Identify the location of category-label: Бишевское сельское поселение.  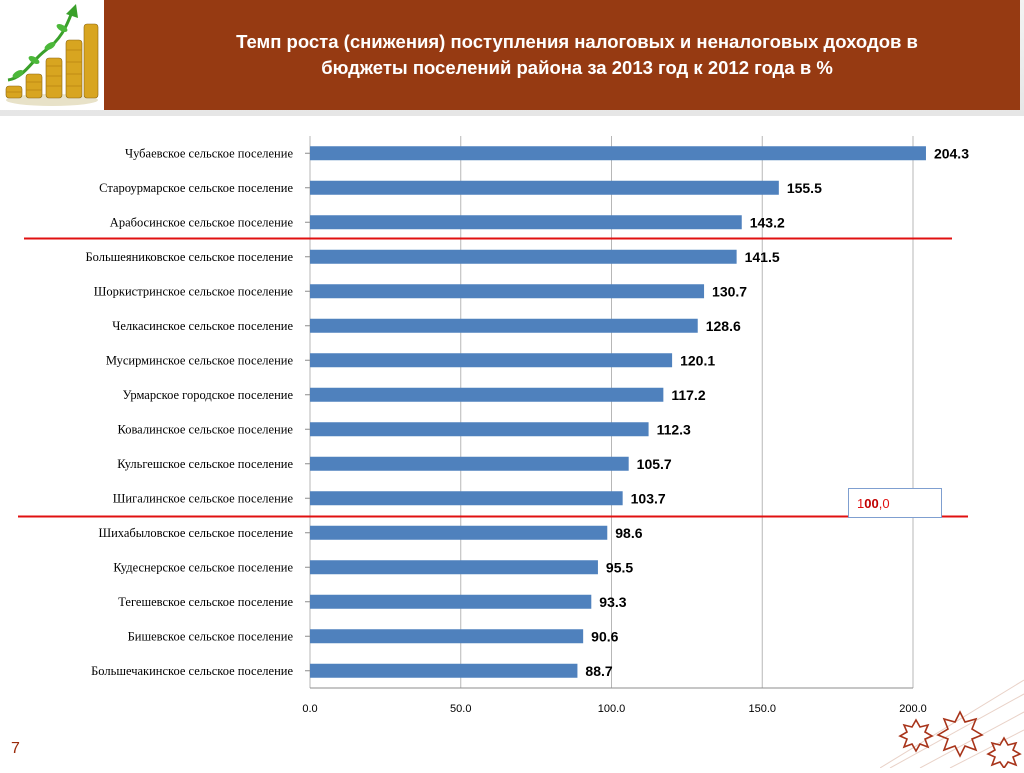
(211, 636).